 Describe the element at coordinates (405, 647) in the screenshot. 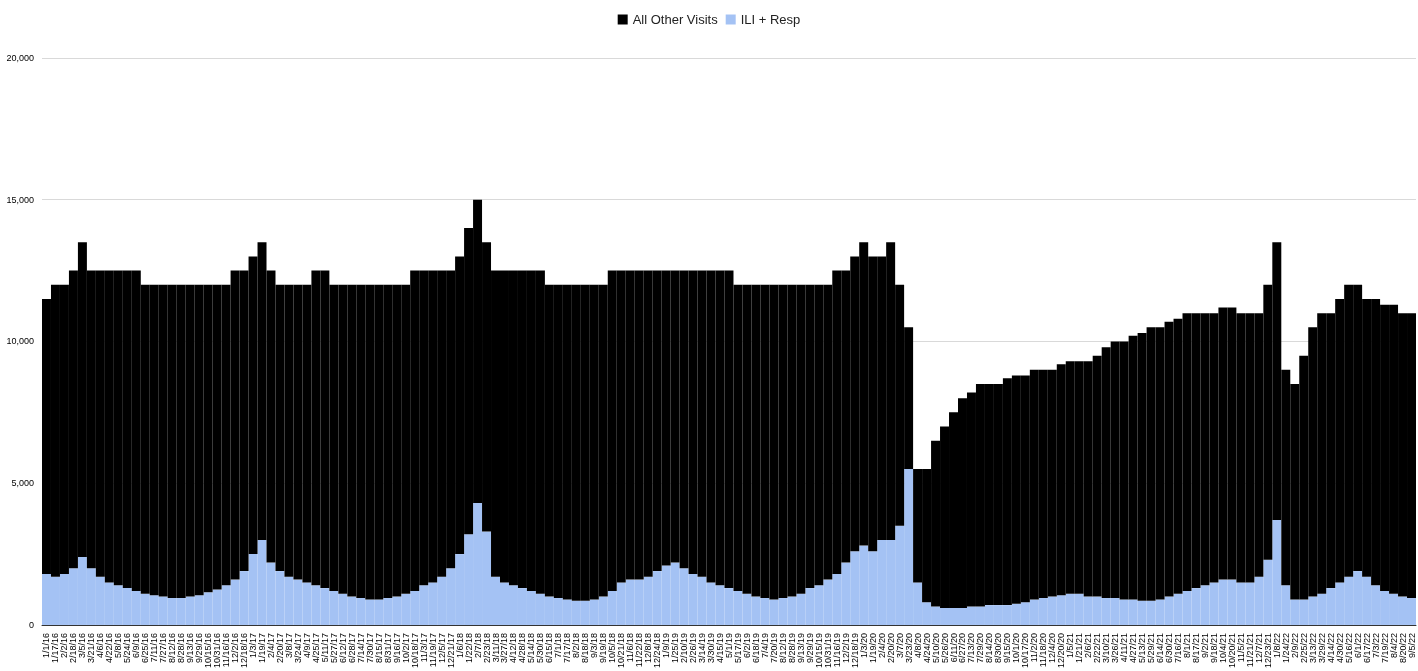

I see `x-tick-label: 10/2/17` at that location.